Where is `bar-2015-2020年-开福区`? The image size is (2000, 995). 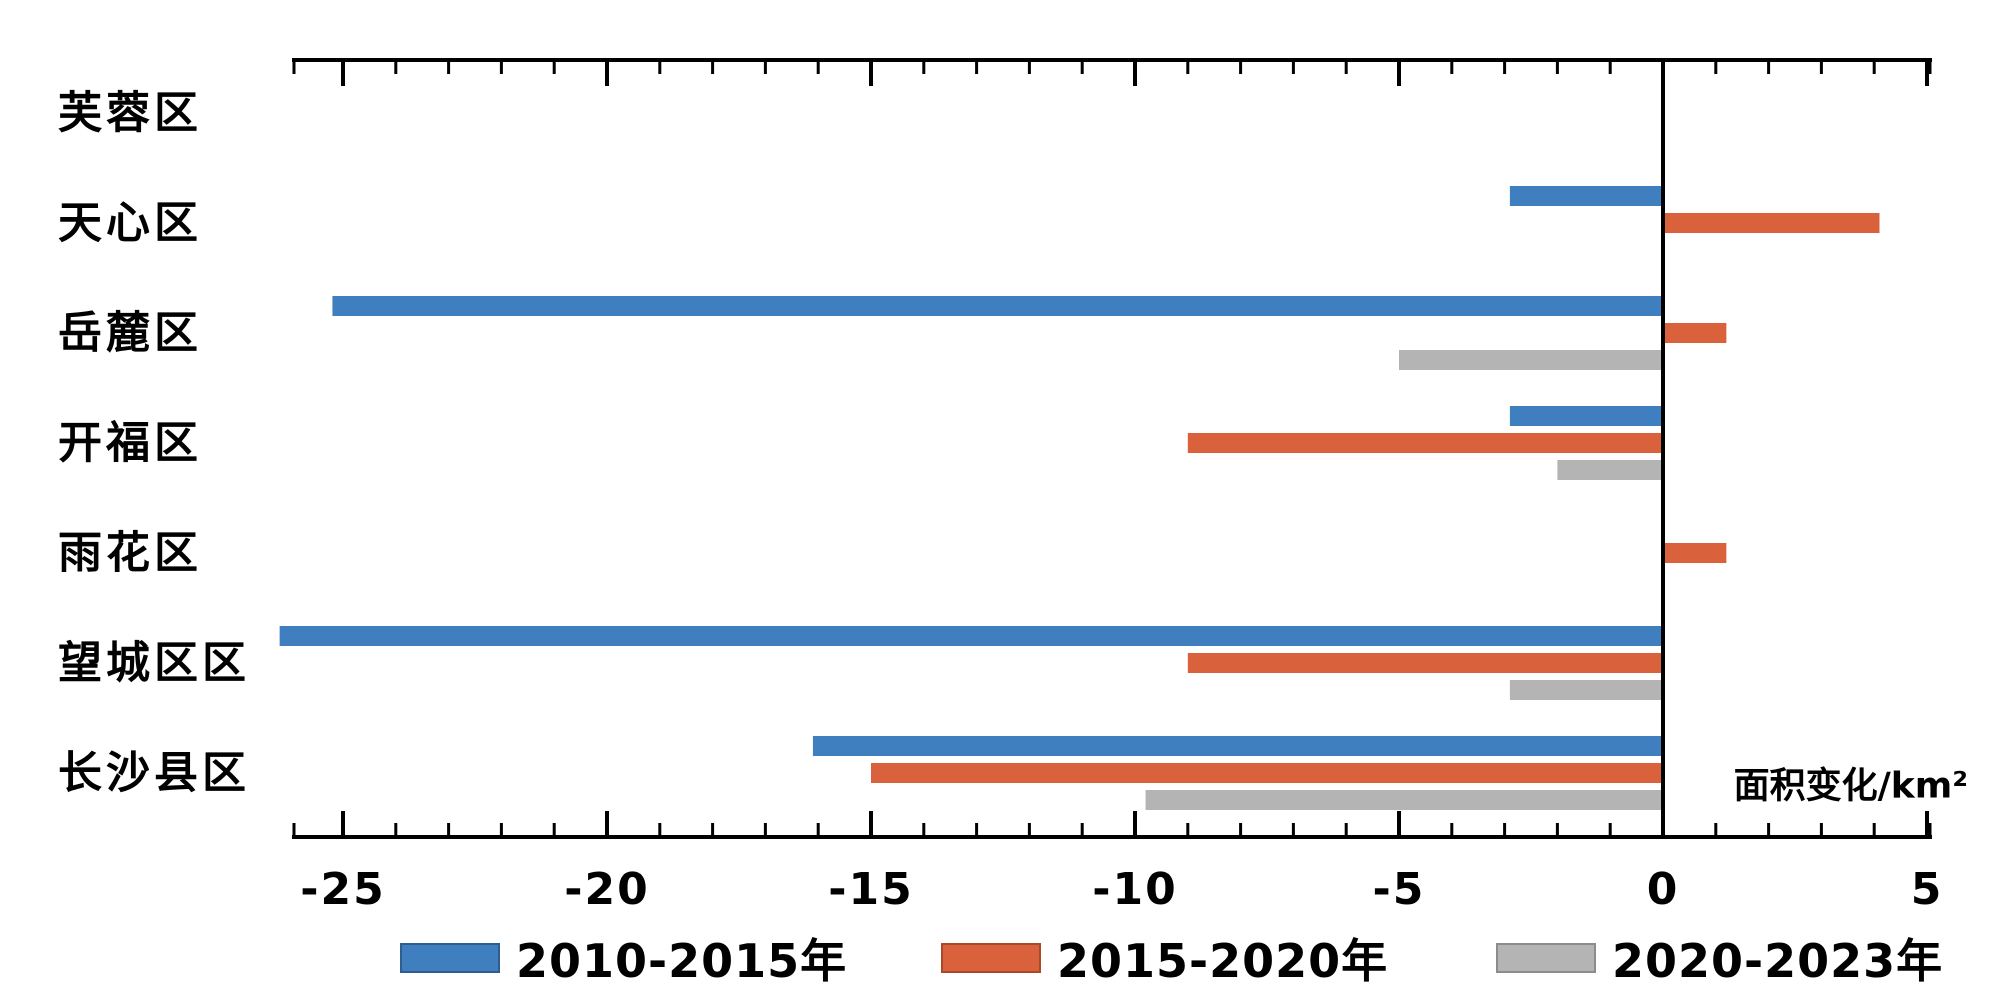 bar-2015-2020年-开福区 is located at coordinates (1425, 443).